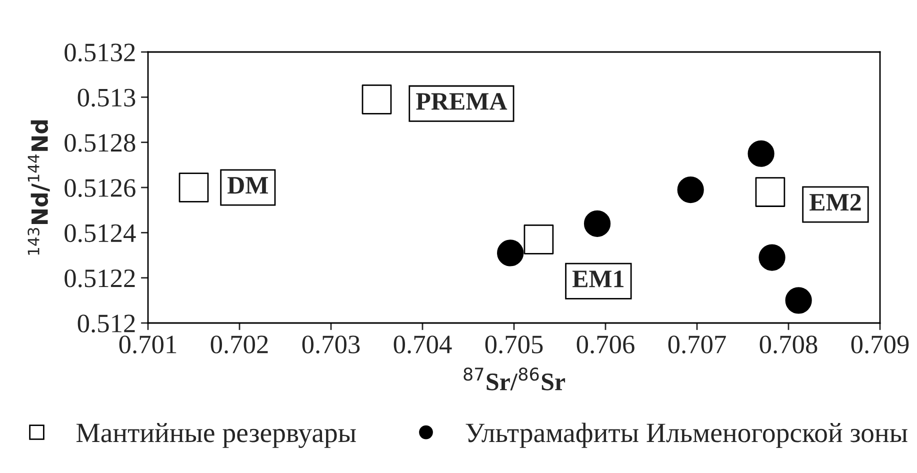 The height and width of the screenshot is (473, 917). Describe the element at coordinates (598, 279) in the screenshot. I see `annotation: EM1` at that location.